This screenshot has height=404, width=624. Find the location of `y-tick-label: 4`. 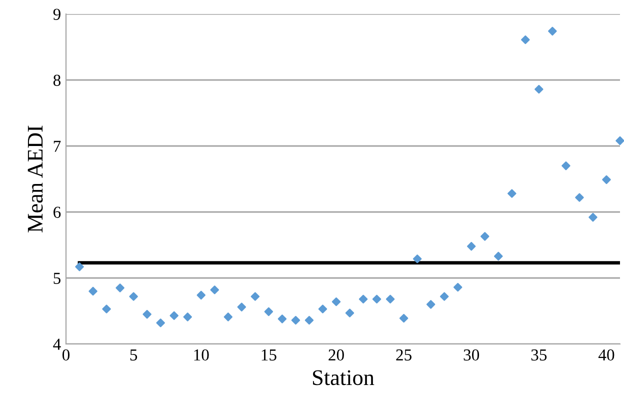

y-tick-label: 4 is located at coordinates (57, 344).